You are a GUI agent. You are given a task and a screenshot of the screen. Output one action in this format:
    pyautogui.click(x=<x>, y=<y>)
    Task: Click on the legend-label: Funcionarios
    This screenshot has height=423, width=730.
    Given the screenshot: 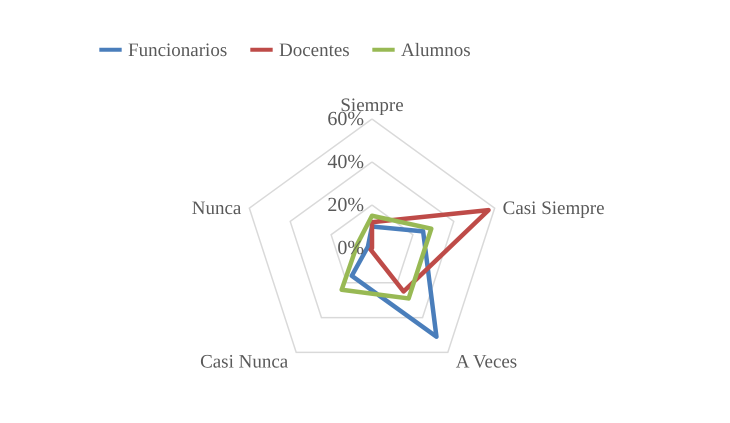 What is the action you would take?
    pyautogui.click(x=178, y=50)
    